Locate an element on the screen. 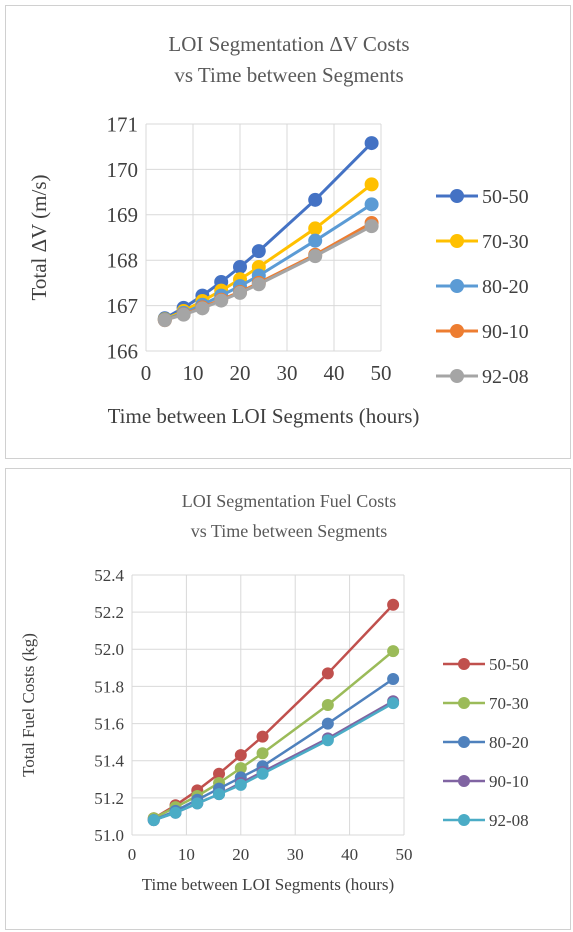 This screenshot has width=573, height=932. y-tick-label: 51.2 is located at coordinates (109, 798).